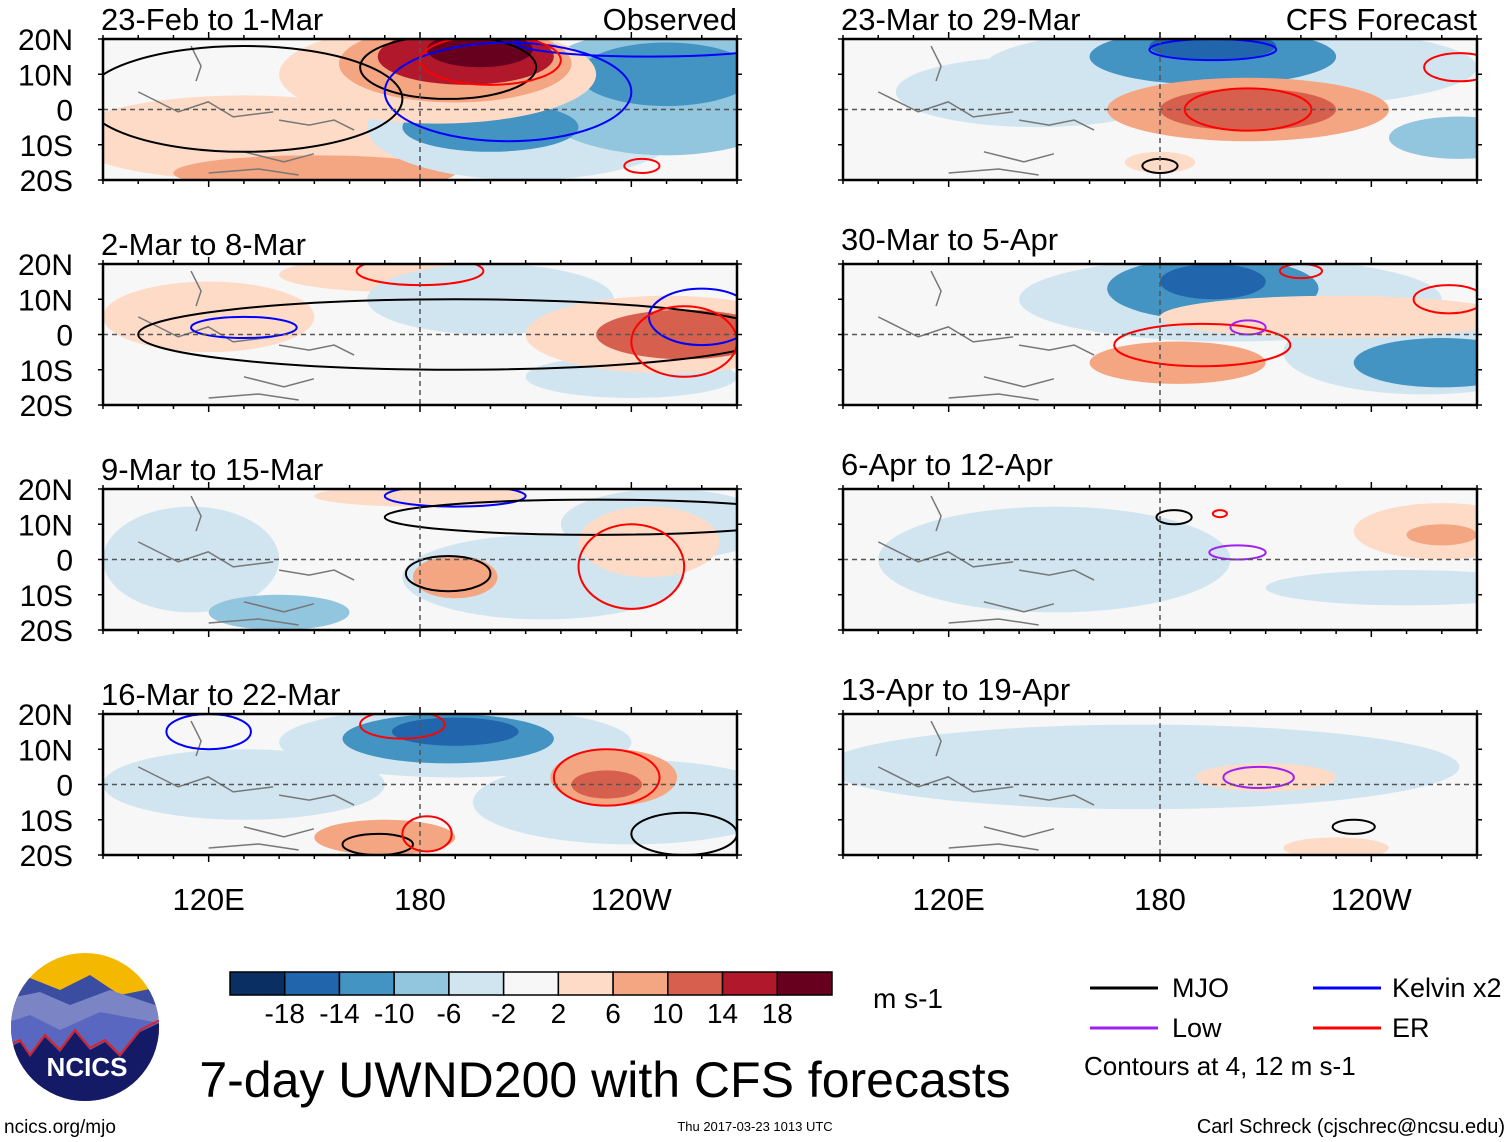 The width and height of the screenshot is (1510, 1142). I want to click on panel-title: 2-Mar to 8-Mar, so click(203, 244).